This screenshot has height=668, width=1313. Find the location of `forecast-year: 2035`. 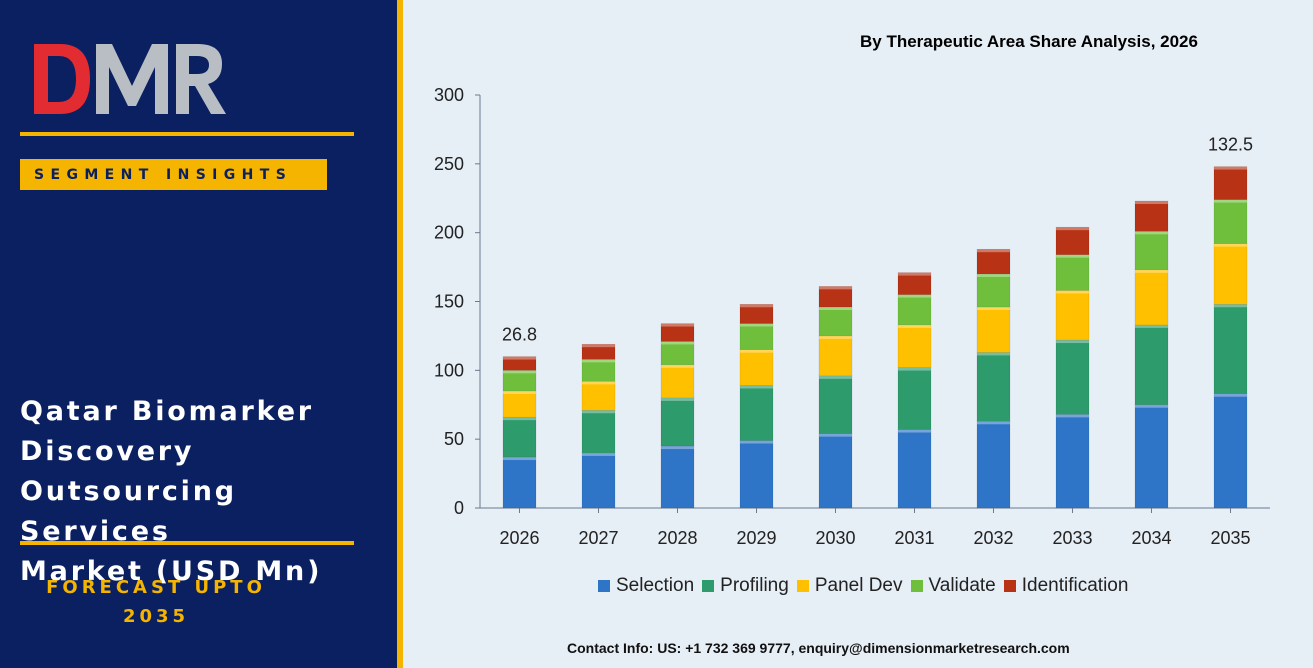

forecast-year: 2035 is located at coordinates (156, 616).